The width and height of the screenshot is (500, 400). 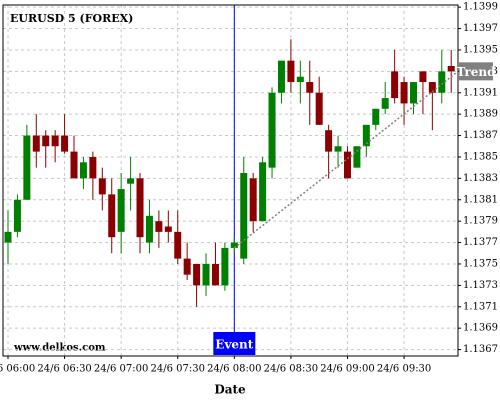 I want to click on y-tick-label: 1.1381, so click(x=480, y=199).